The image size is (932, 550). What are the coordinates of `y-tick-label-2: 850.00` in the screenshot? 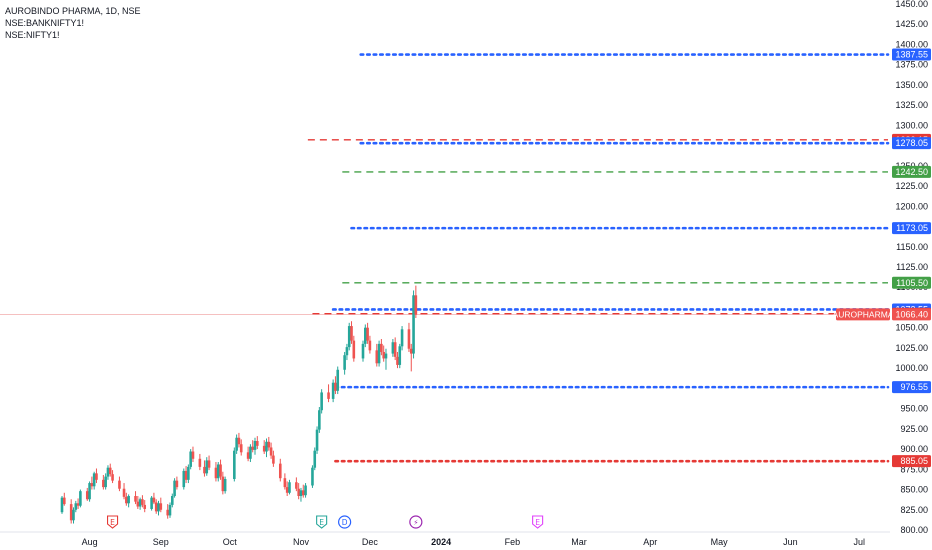 It's located at (914, 490).